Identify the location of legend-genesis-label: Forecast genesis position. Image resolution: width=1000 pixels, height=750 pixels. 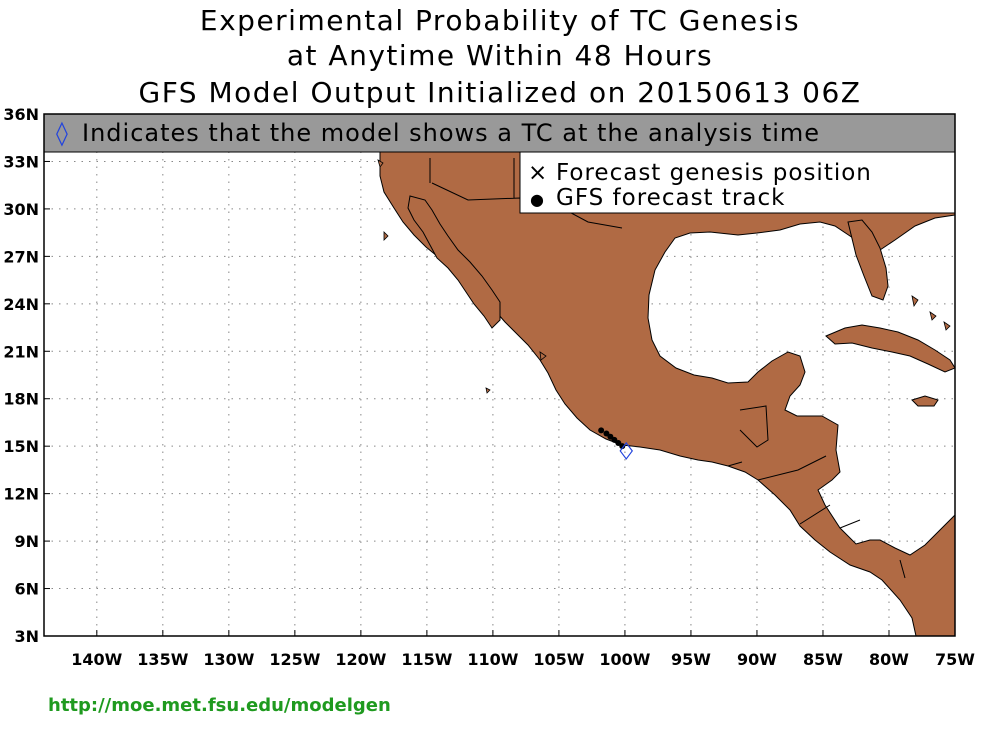
(714, 173).